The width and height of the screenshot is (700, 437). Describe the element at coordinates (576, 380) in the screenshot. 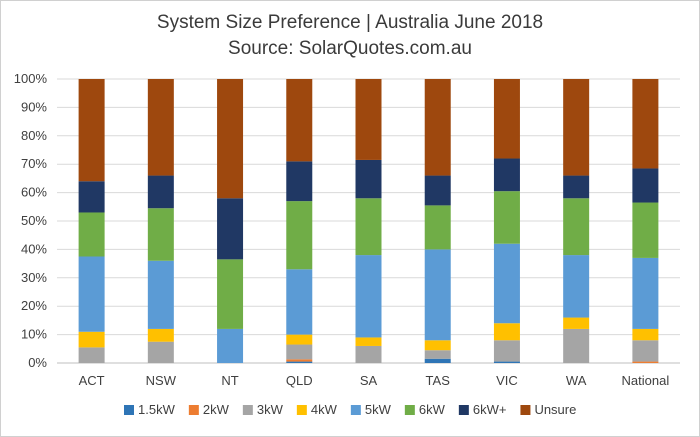

I see `x-tick-label: WA` at that location.